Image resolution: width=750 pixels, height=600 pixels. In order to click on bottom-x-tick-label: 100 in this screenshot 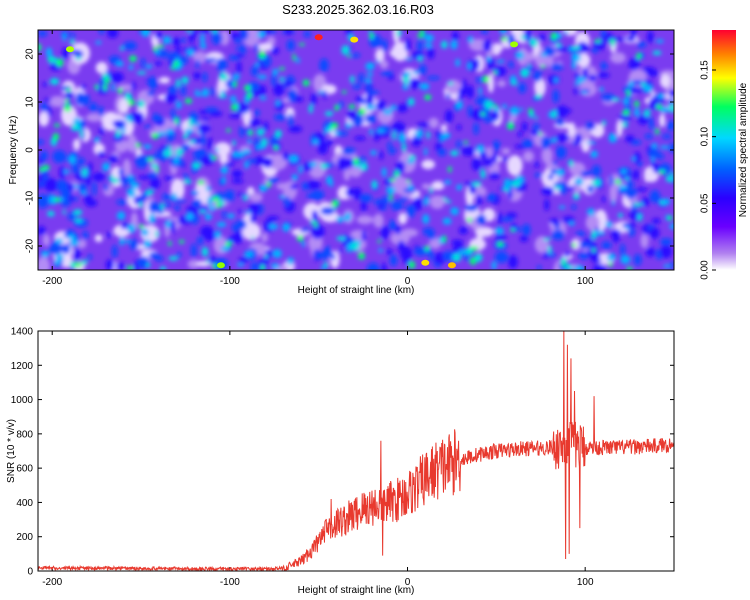, I will do `click(585, 582)`.